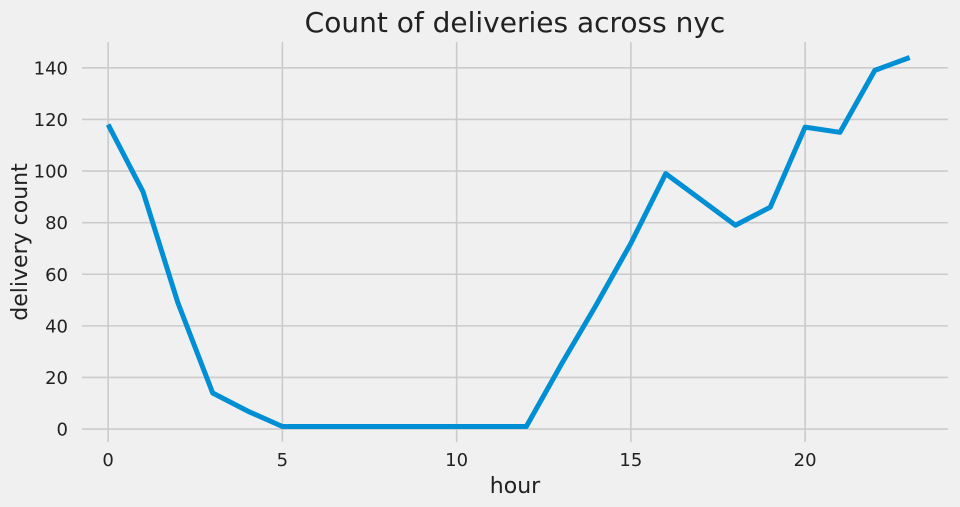 The height and width of the screenshot is (507, 960). Describe the element at coordinates (56, 378) in the screenshot. I see `y-tick-label: 20` at that location.